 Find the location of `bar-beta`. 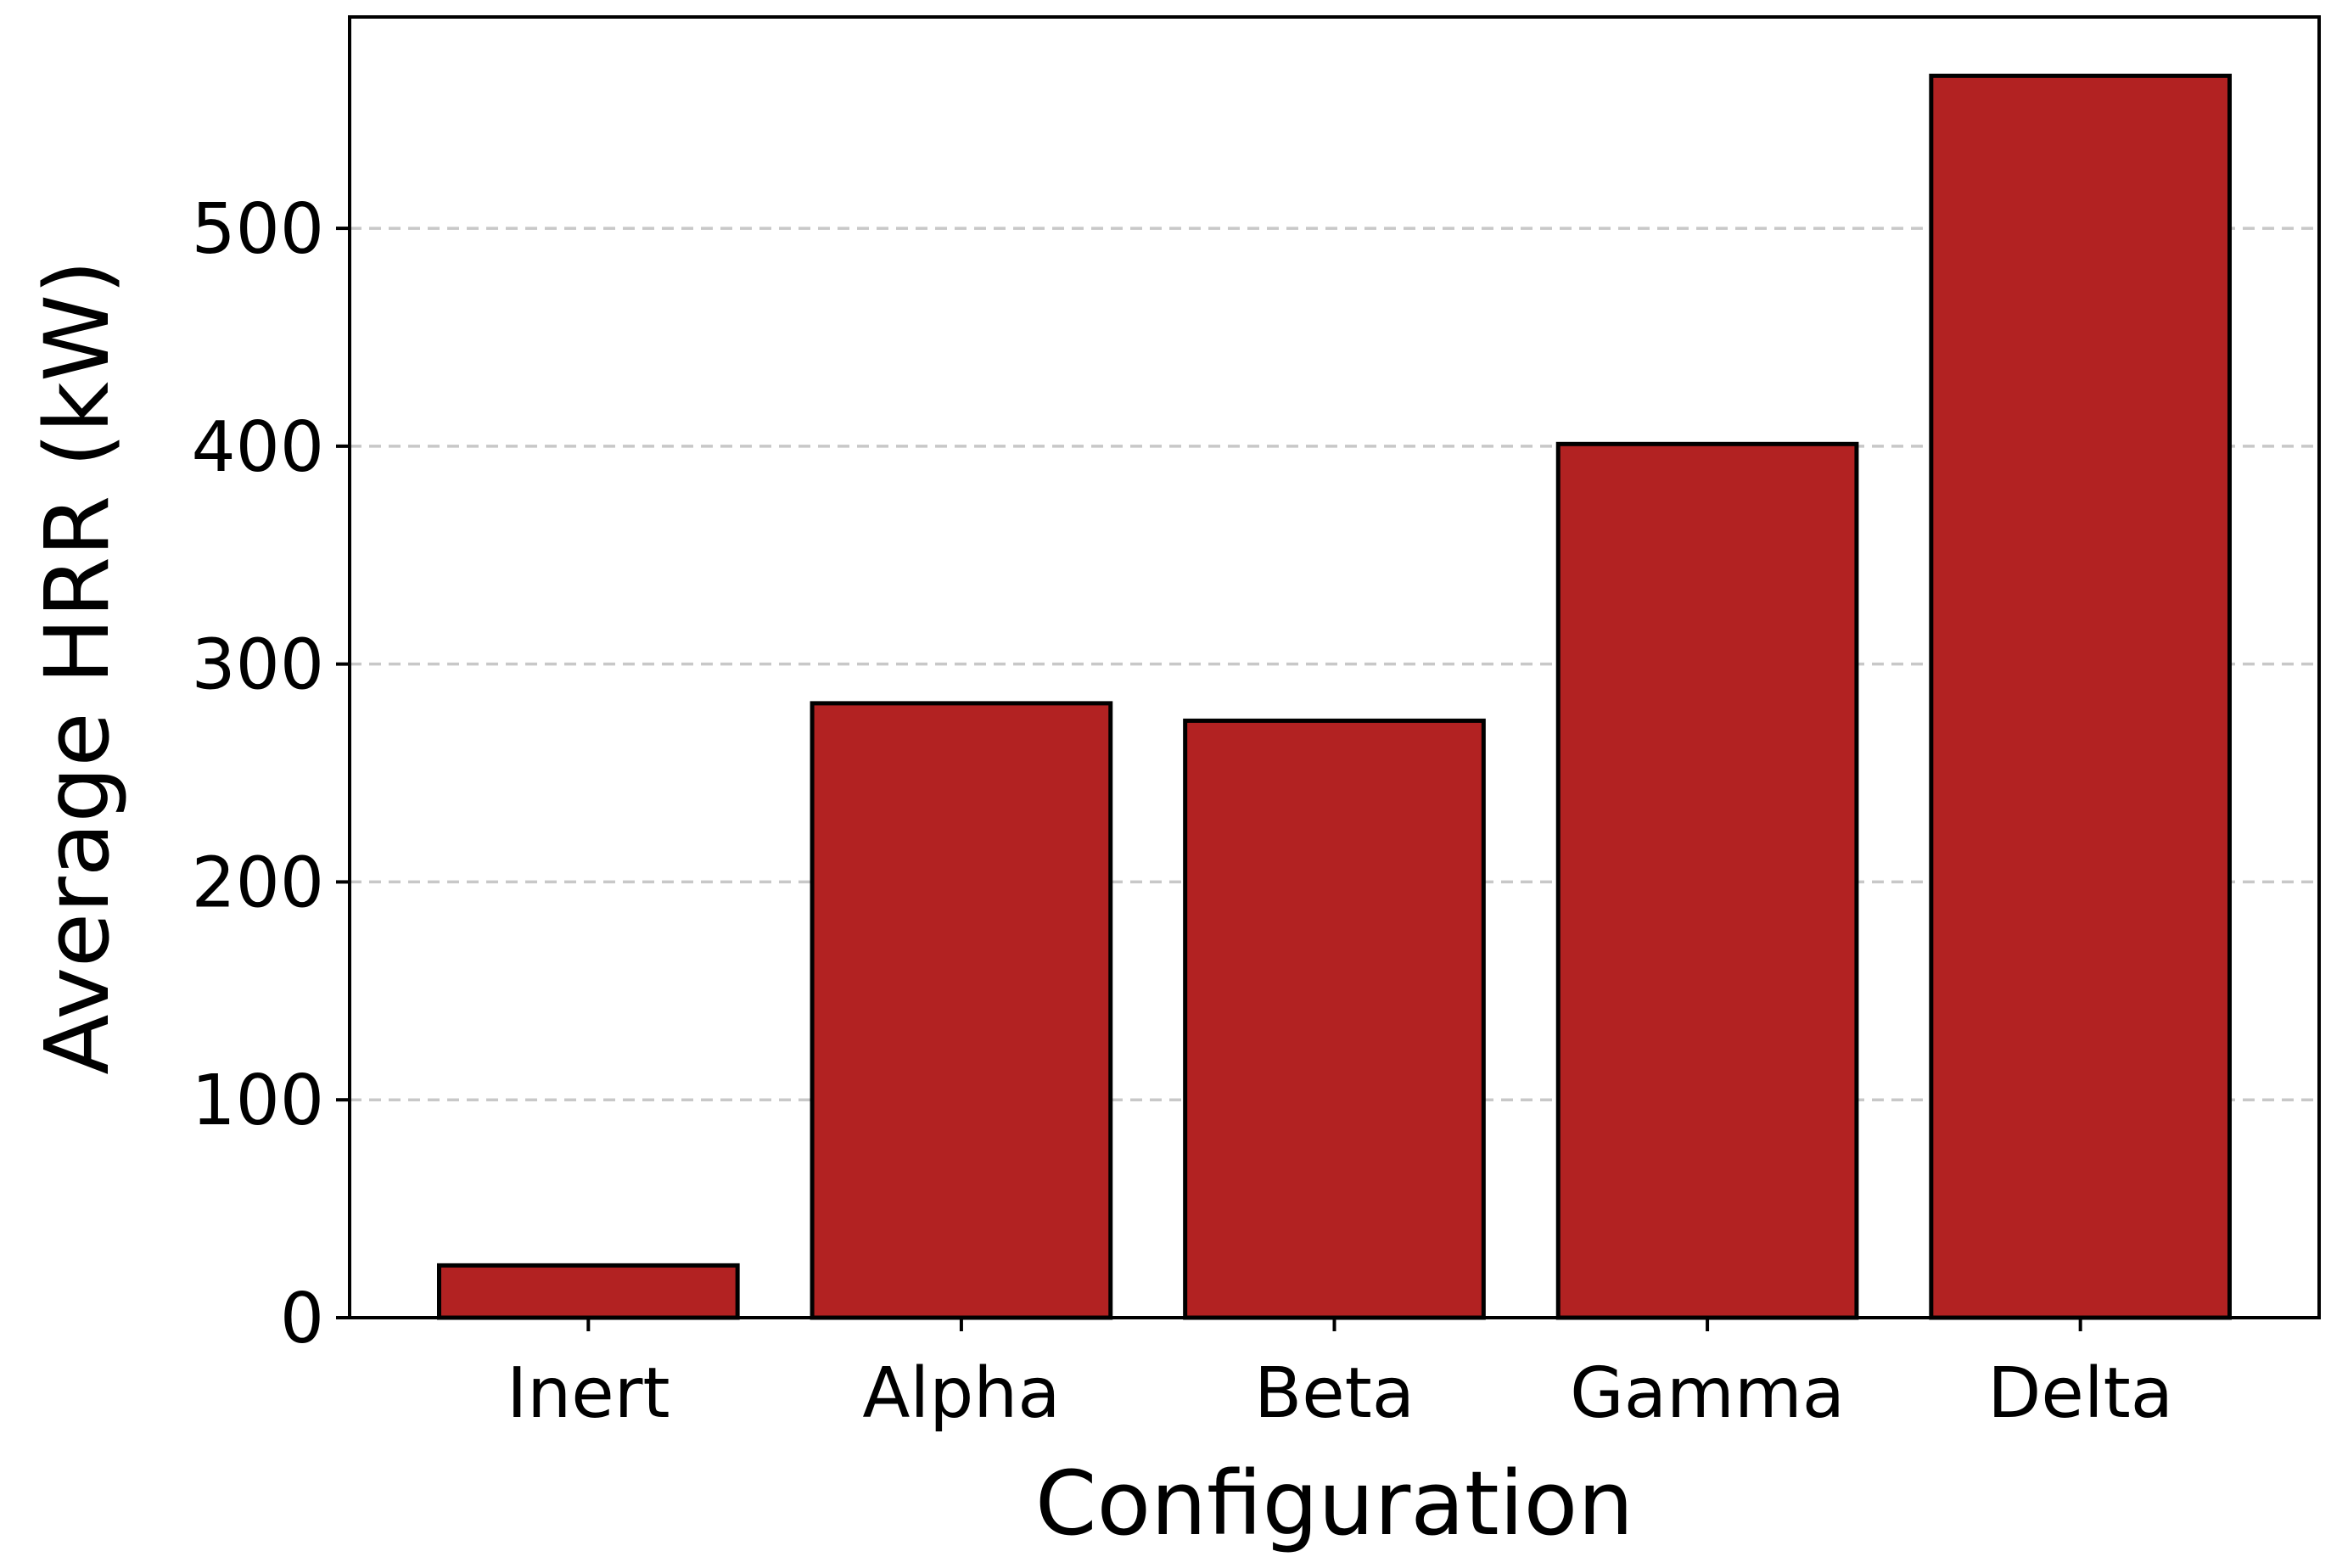

bar-beta is located at coordinates (1334, 1019).